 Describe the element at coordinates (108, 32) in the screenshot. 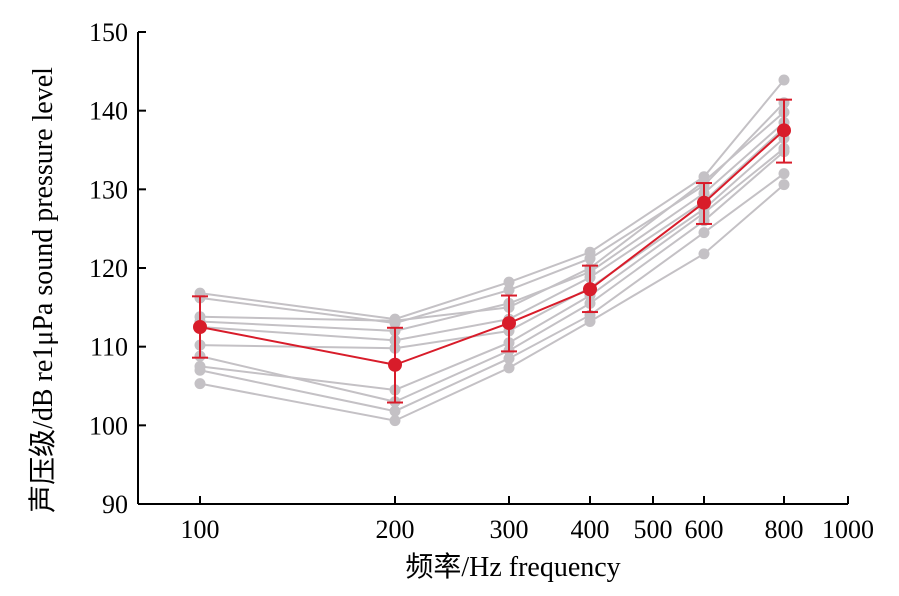

I see `y-tick-label: 150` at that location.